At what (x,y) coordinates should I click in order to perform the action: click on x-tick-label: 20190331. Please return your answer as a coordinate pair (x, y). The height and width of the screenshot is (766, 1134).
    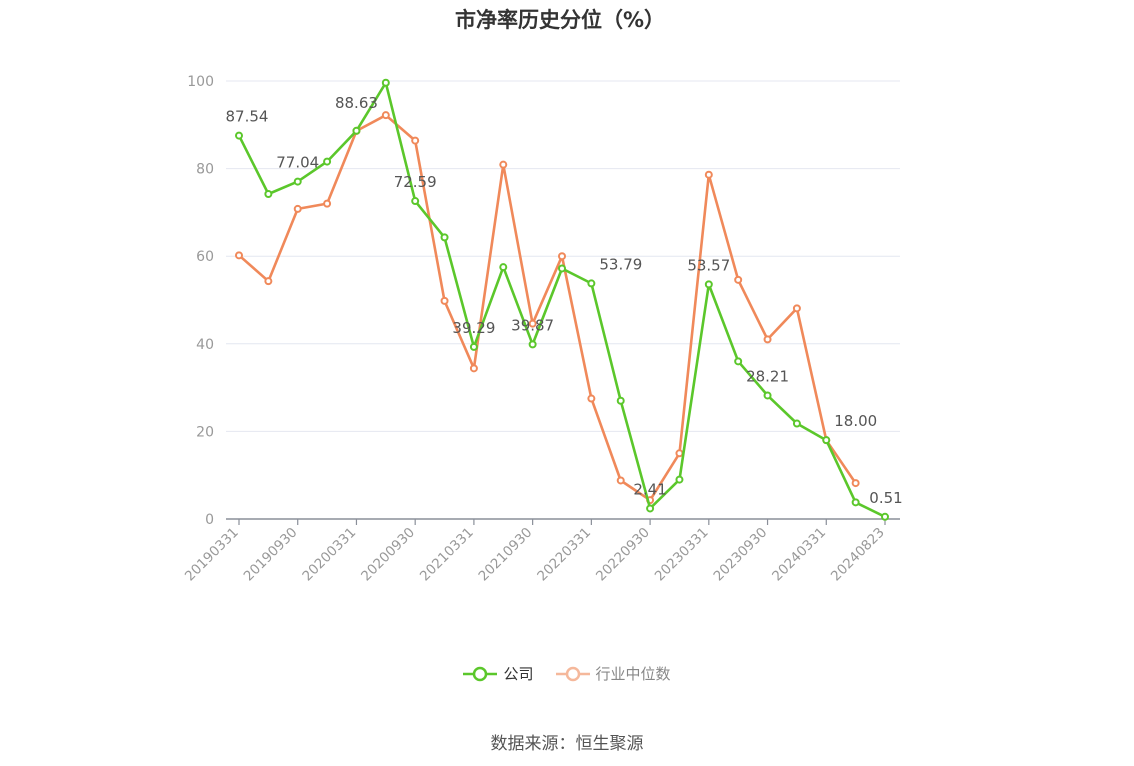
    Looking at the image, I should click on (212, 555).